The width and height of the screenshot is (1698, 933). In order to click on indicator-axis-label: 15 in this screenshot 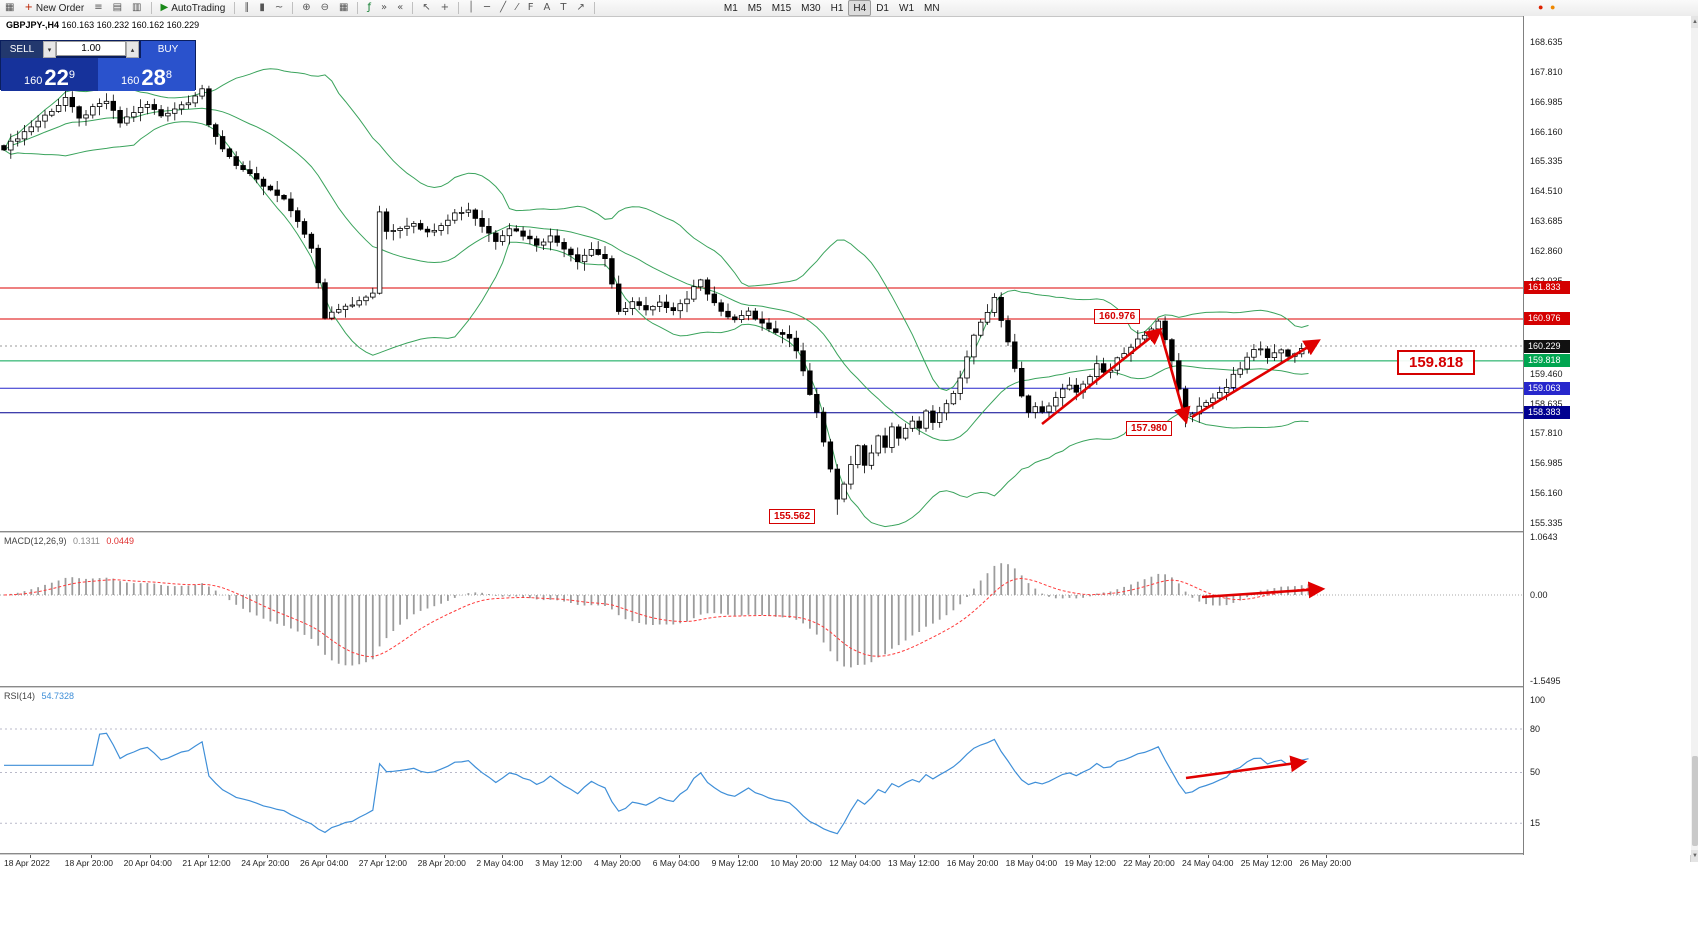, I will do `click(1535, 823)`.